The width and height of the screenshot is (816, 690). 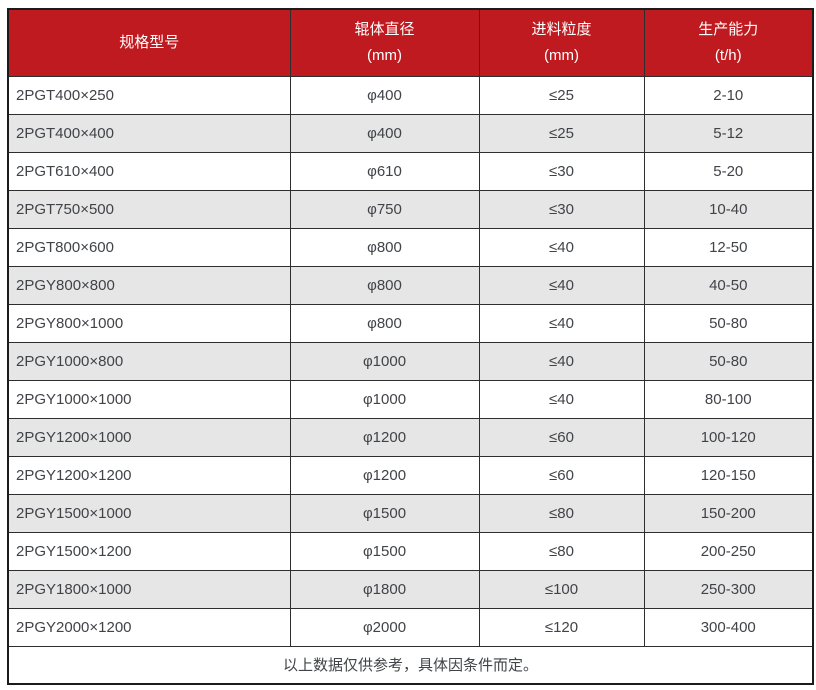 I want to click on table-row: 2PGY2000×1200 φ2000 ≤120 300-400, so click(x=410, y=627).